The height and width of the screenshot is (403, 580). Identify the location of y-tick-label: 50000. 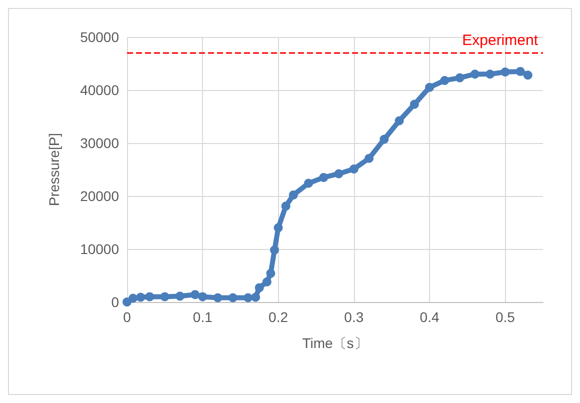
(100, 37).